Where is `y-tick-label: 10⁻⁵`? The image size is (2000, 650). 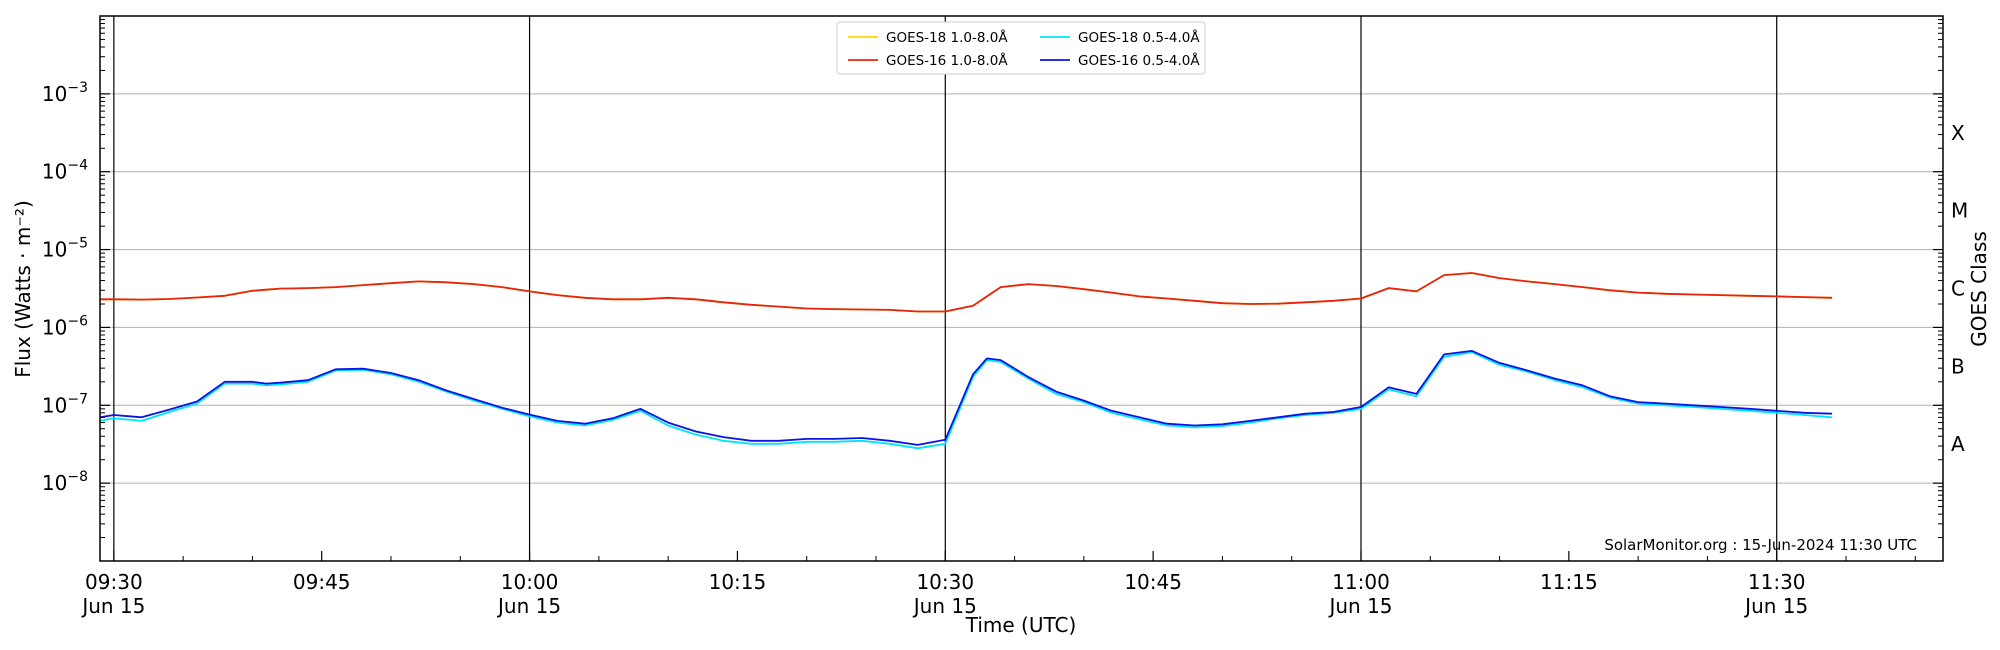 y-tick-label: 10⁻⁵ is located at coordinates (65, 249).